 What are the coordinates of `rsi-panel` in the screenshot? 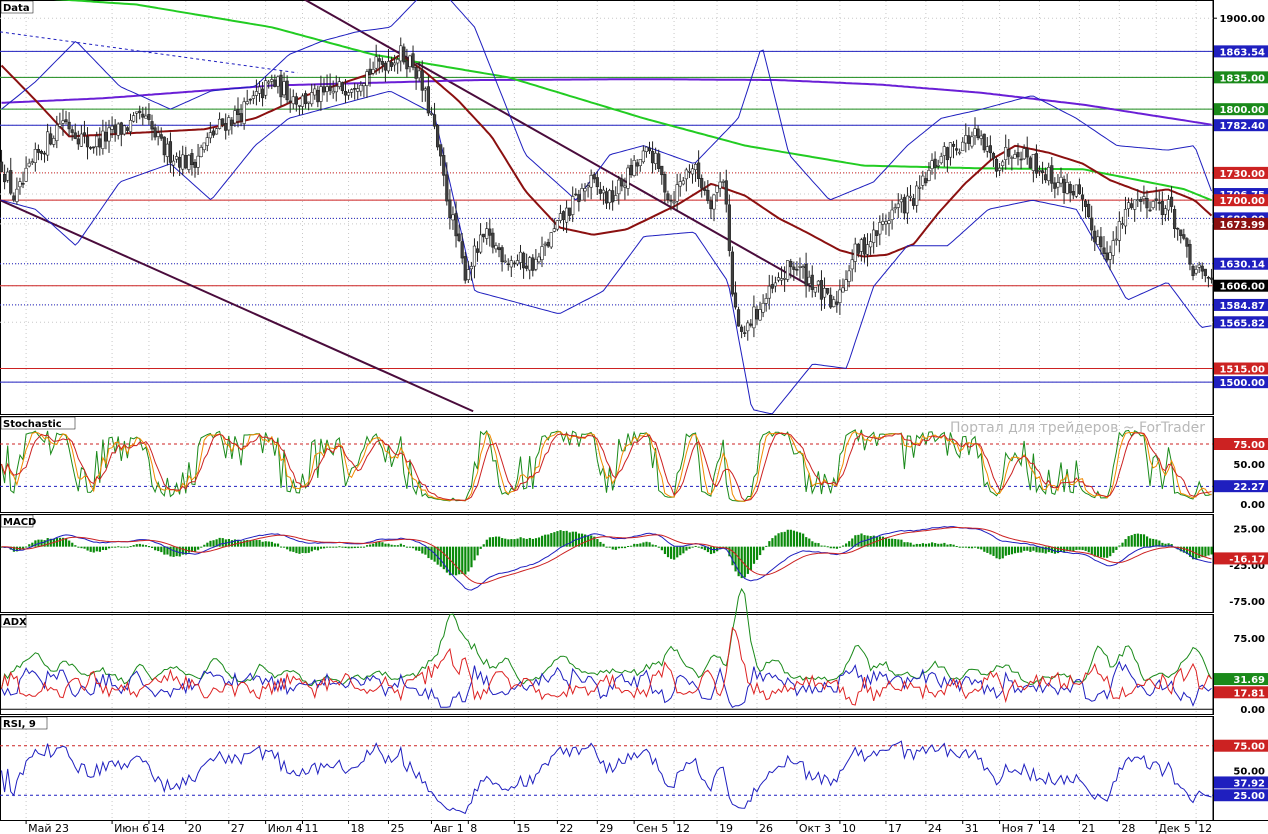 It's located at (606, 777).